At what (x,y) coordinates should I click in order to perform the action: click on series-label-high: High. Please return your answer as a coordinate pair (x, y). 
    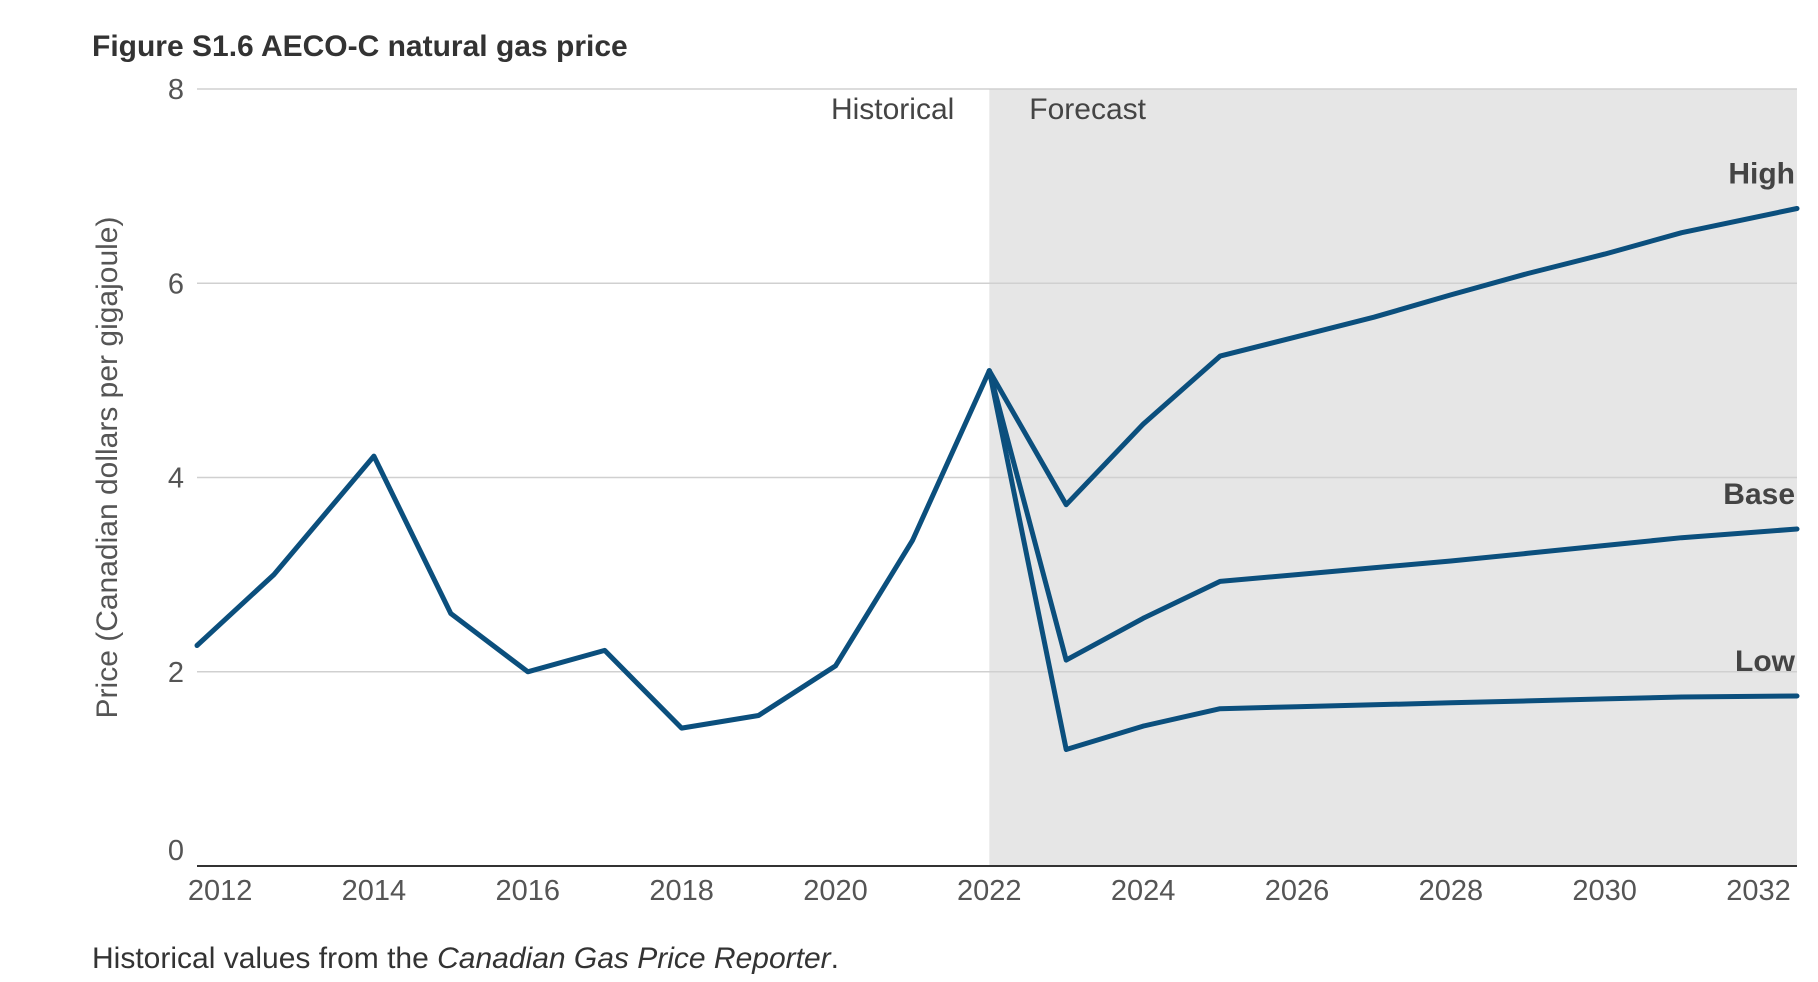
    Looking at the image, I should click on (1761, 173).